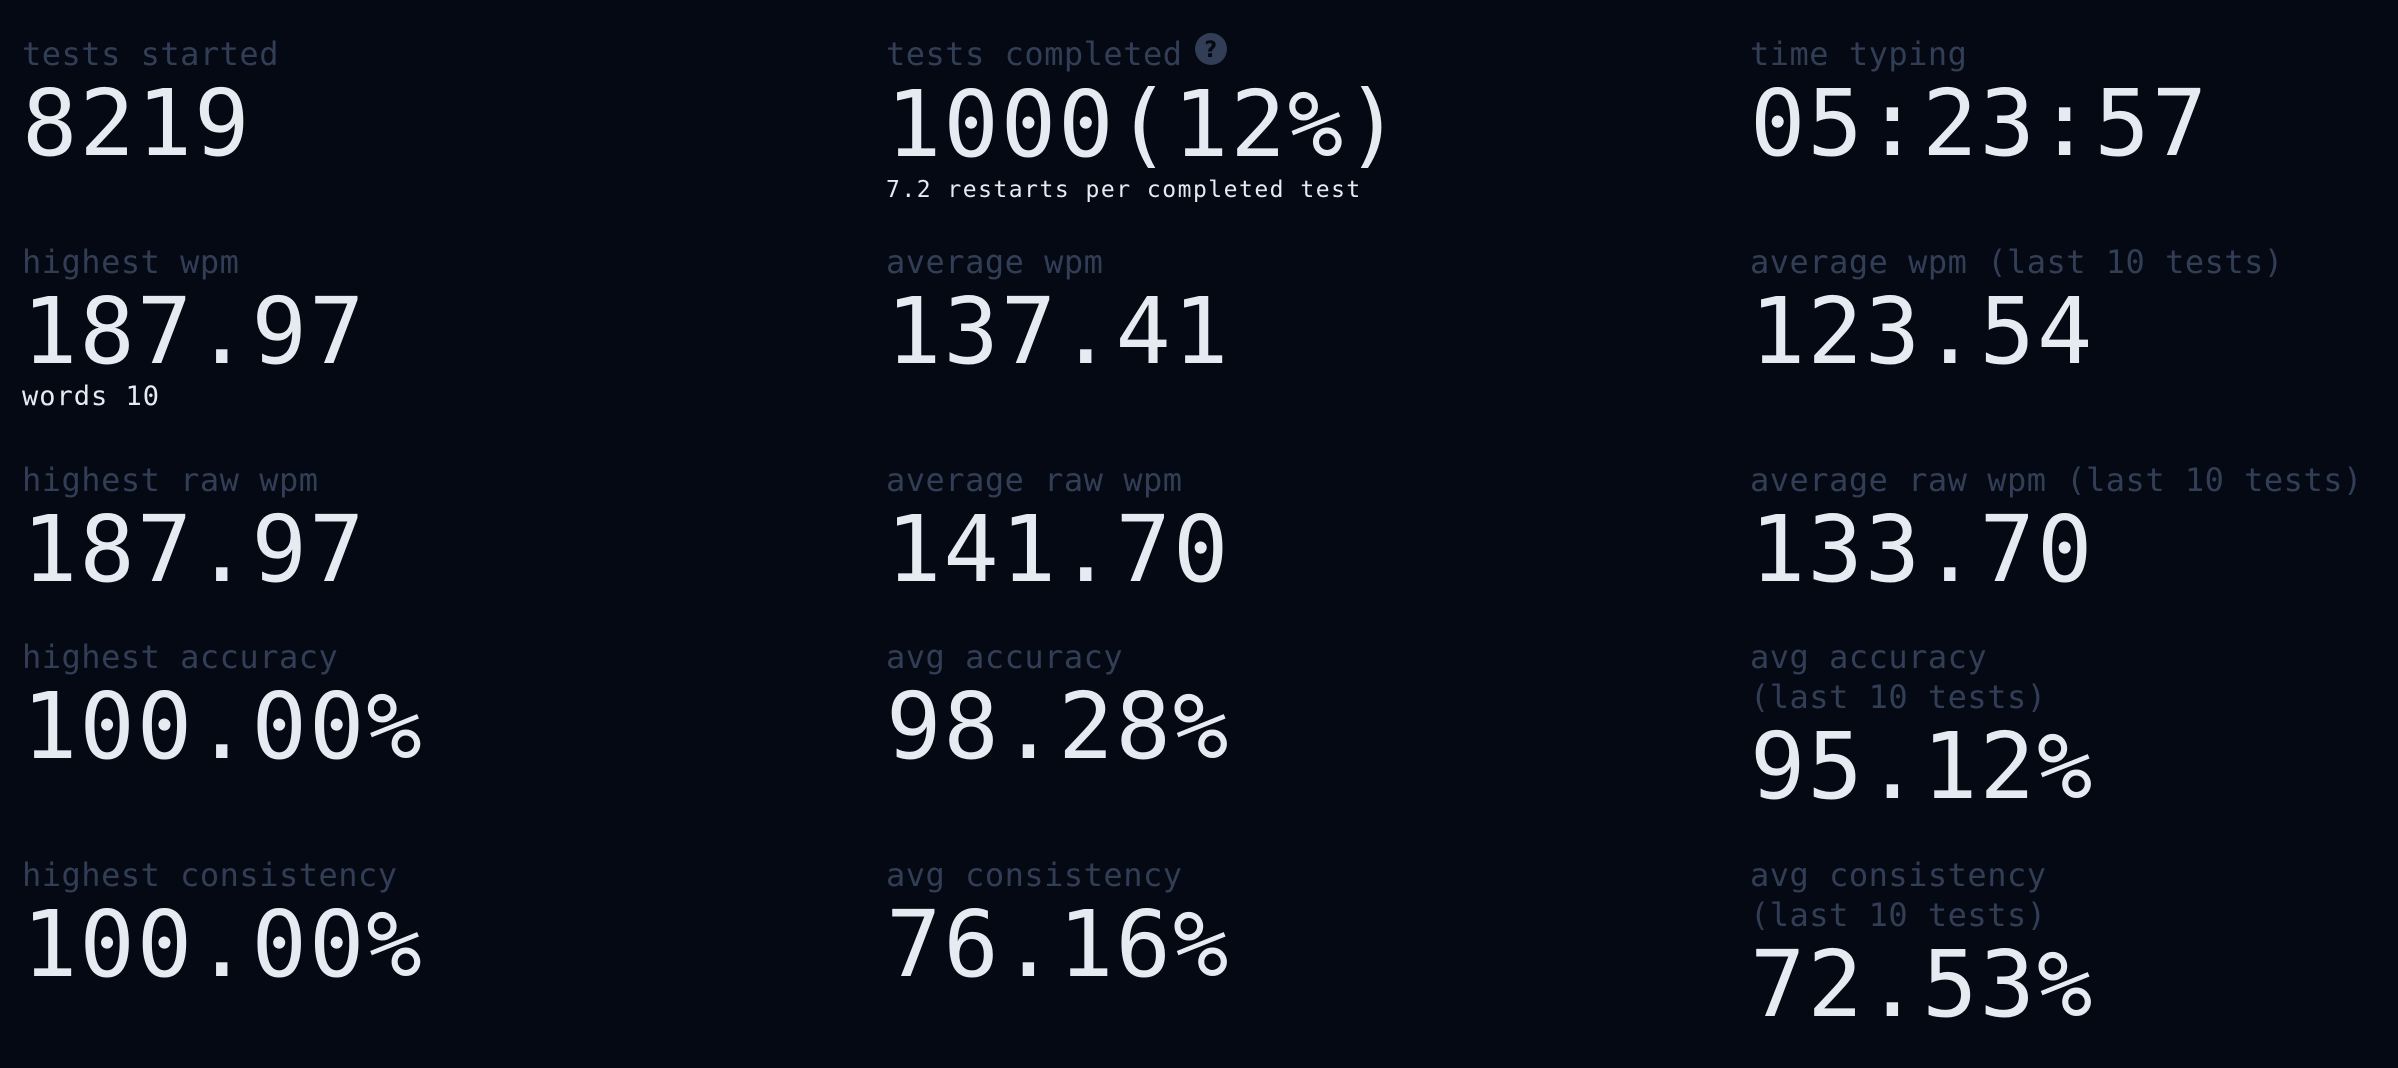  I want to click on stat-value: 141.70, so click(1058, 549).